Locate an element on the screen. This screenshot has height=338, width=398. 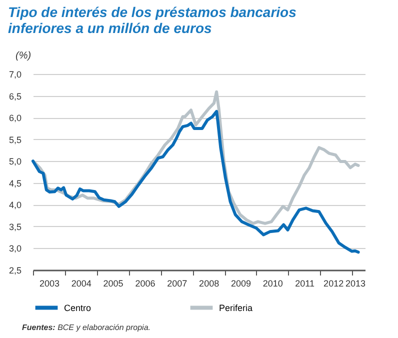
x-tick-label: 2012 is located at coordinates (334, 283).